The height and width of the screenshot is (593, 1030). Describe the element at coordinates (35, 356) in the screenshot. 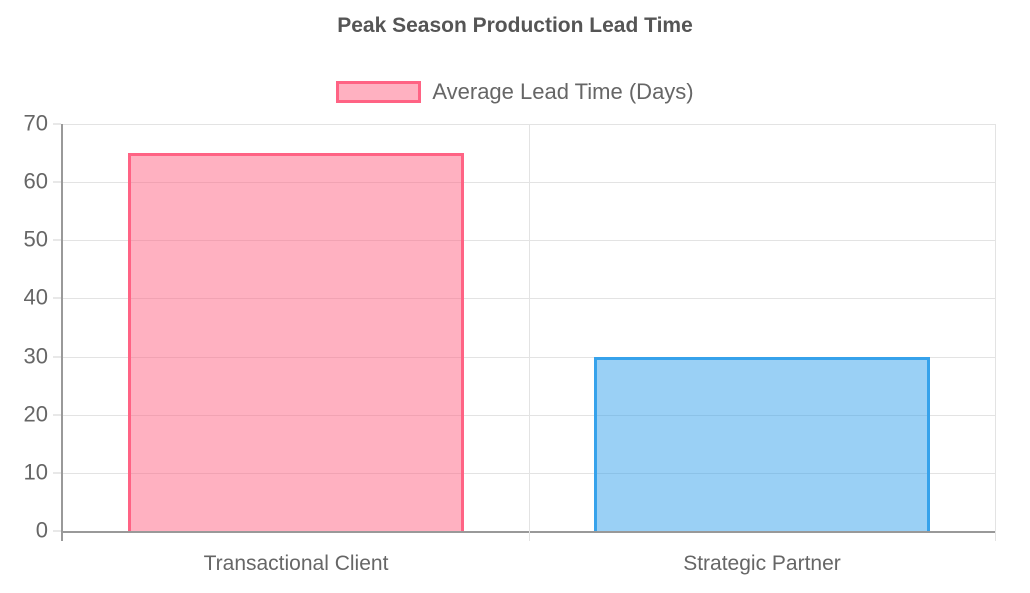

I see `y-tick-label: 30` at that location.